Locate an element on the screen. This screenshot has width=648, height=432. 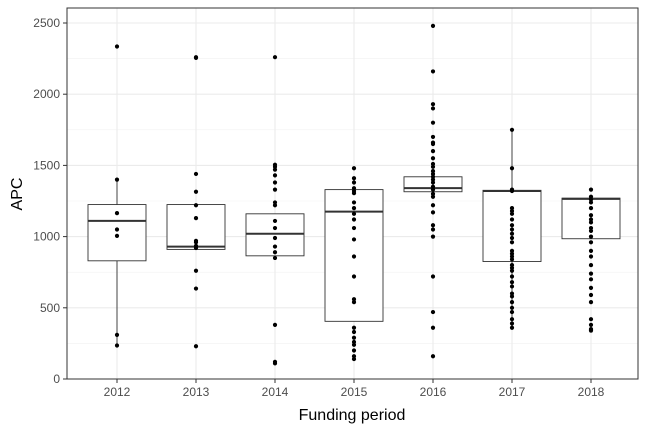
x-tick-label: 2018 is located at coordinates (591, 392).